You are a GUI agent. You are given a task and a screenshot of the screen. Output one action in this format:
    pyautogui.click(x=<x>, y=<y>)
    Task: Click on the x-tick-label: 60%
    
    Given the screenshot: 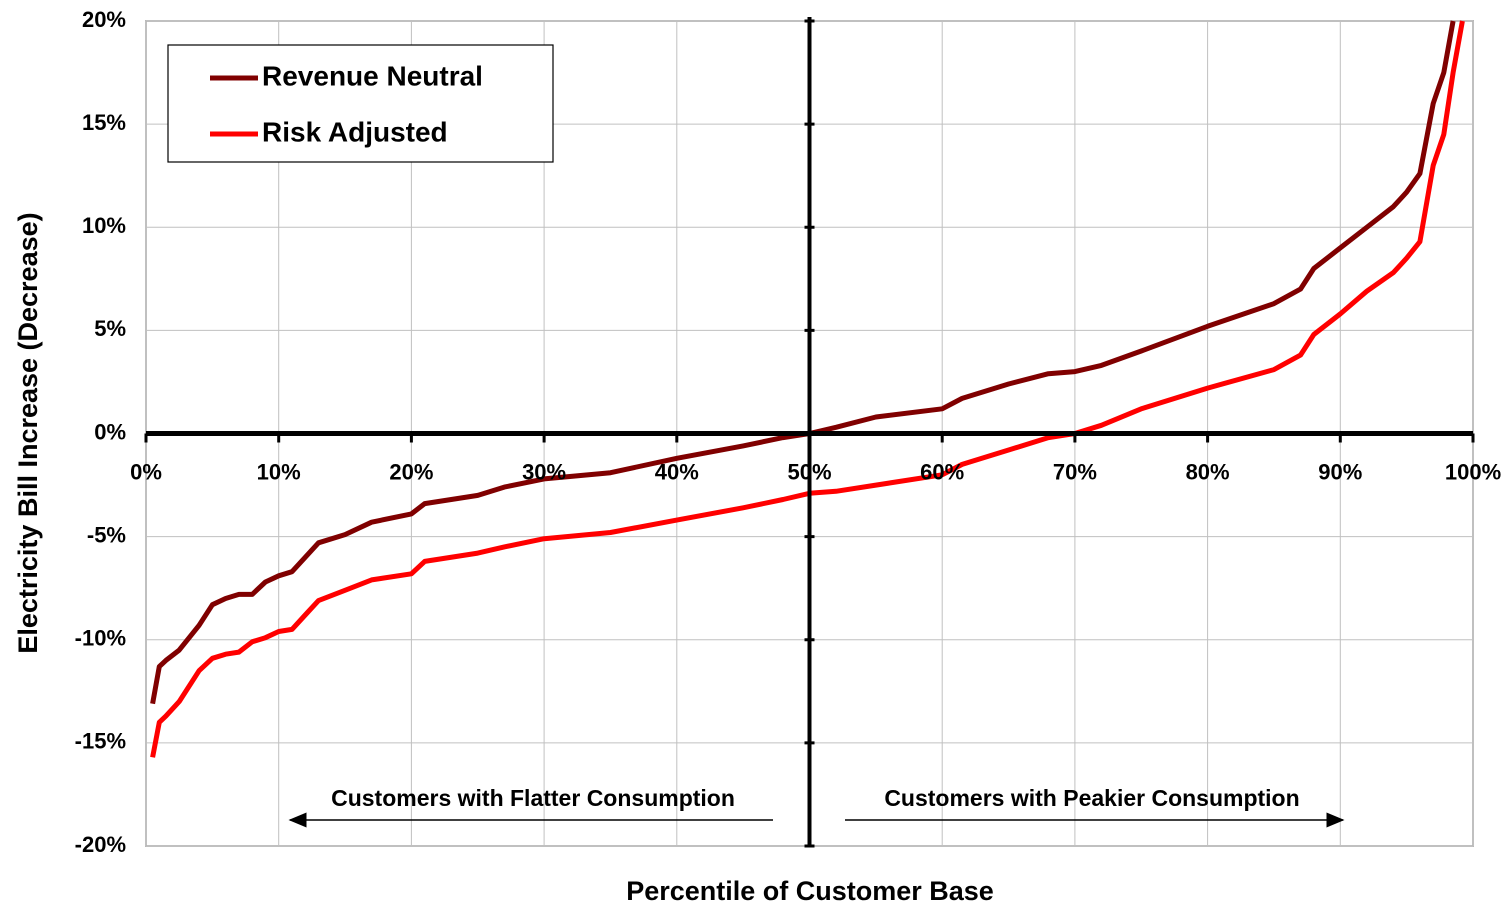 What is the action you would take?
    pyautogui.click(x=942, y=471)
    